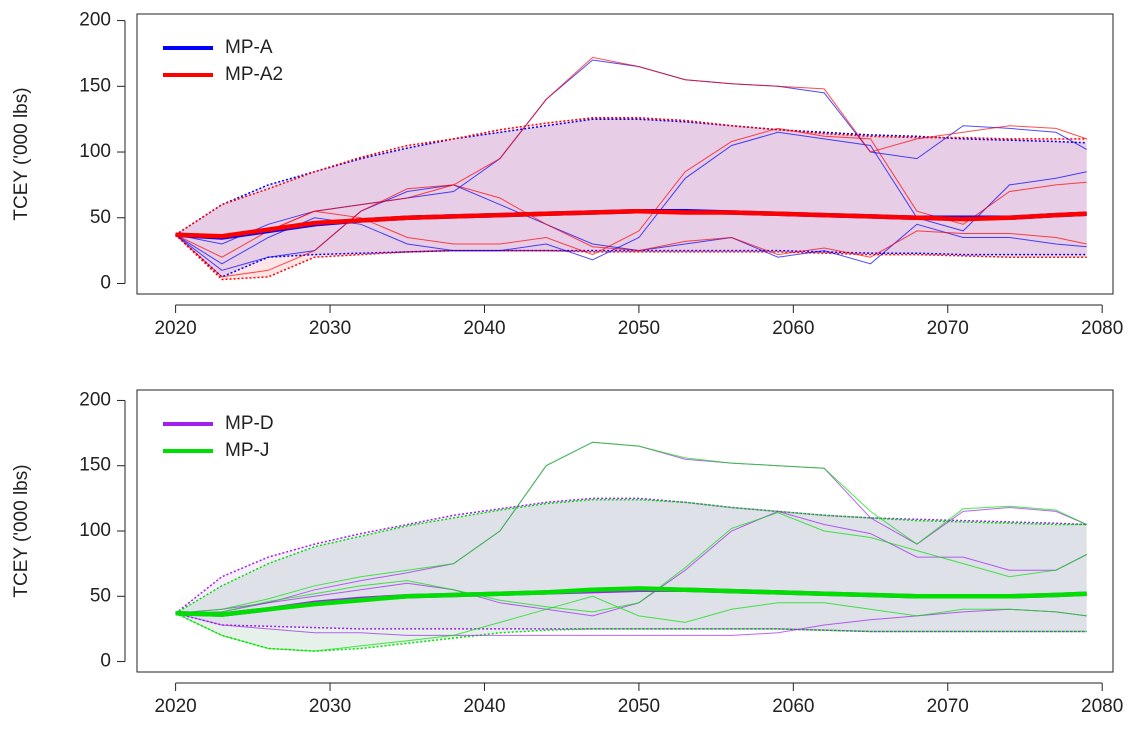  Describe the element at coordinates (249, 47) in the screenshot. I see `legend-label: MP-A` at that location.